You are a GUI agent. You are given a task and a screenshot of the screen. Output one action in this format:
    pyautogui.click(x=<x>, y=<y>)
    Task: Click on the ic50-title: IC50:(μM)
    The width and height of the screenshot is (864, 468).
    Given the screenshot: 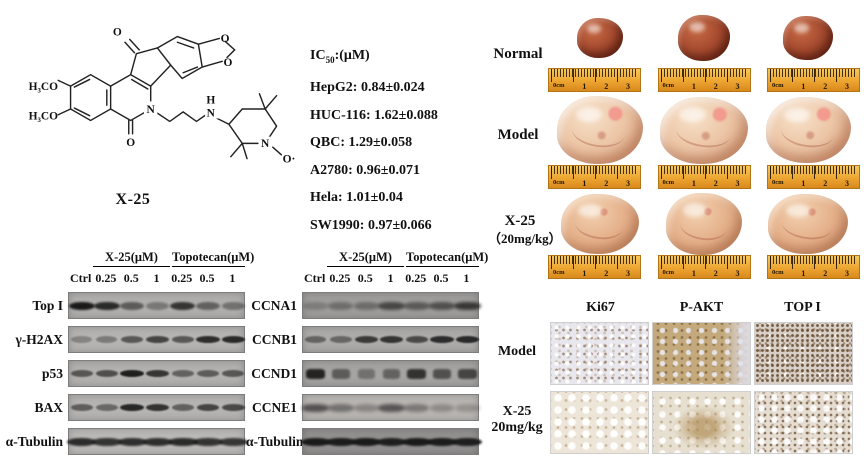 What is the action you would take?
    pyautogui.click(x=340, y=56)
    